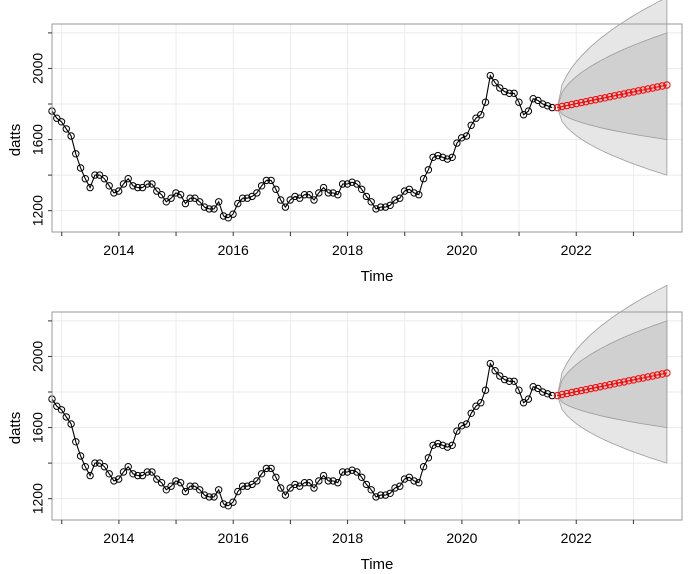  What do you see at coordinates (15, 428) in the screenshot?
I see `y-axis-title: datts` at bounding box center [15, 428].